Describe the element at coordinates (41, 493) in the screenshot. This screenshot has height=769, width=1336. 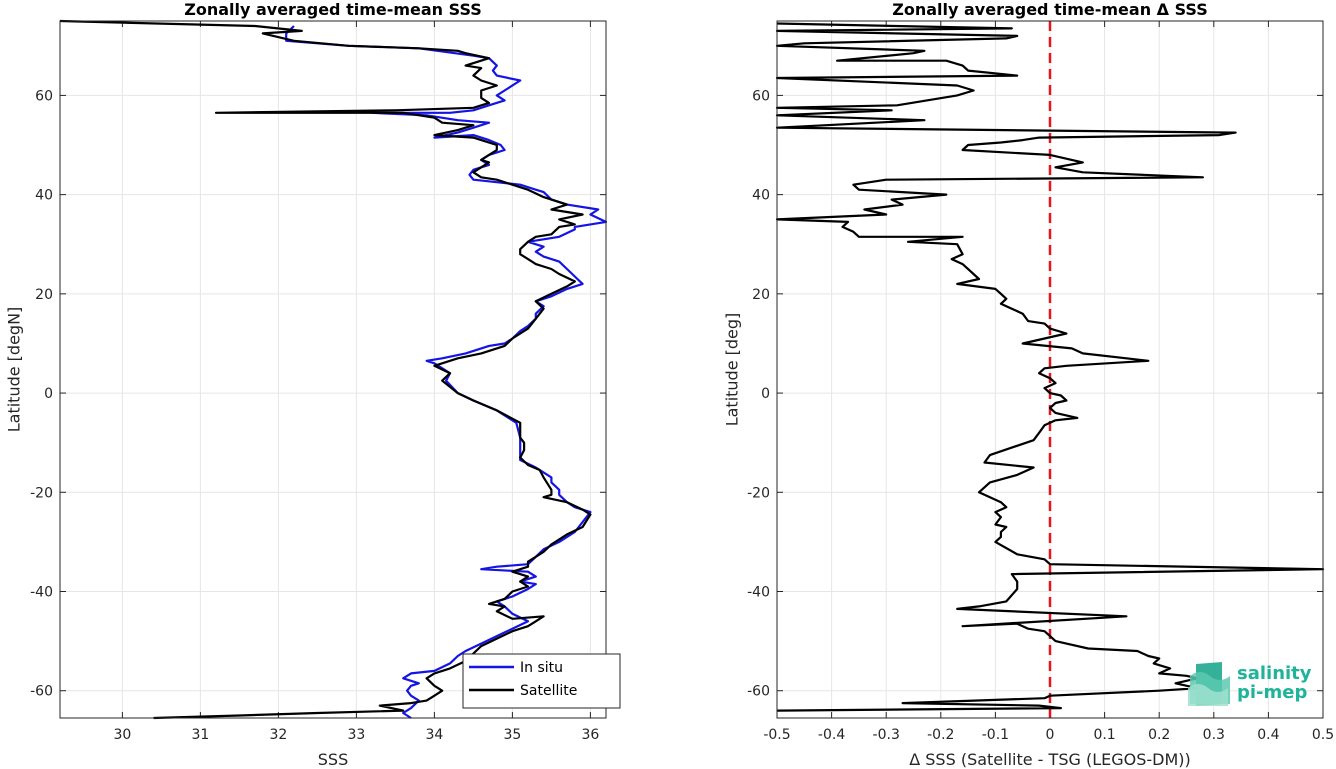
I see `left-y-tick-label: -20` at that location.